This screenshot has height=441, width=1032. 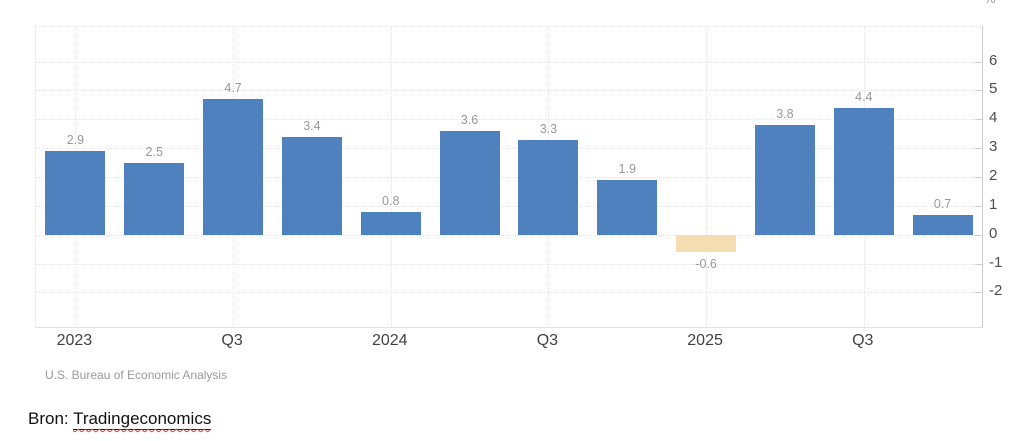 I want to click on source-link: Tradingeconomics, so click(x=142, y=419).